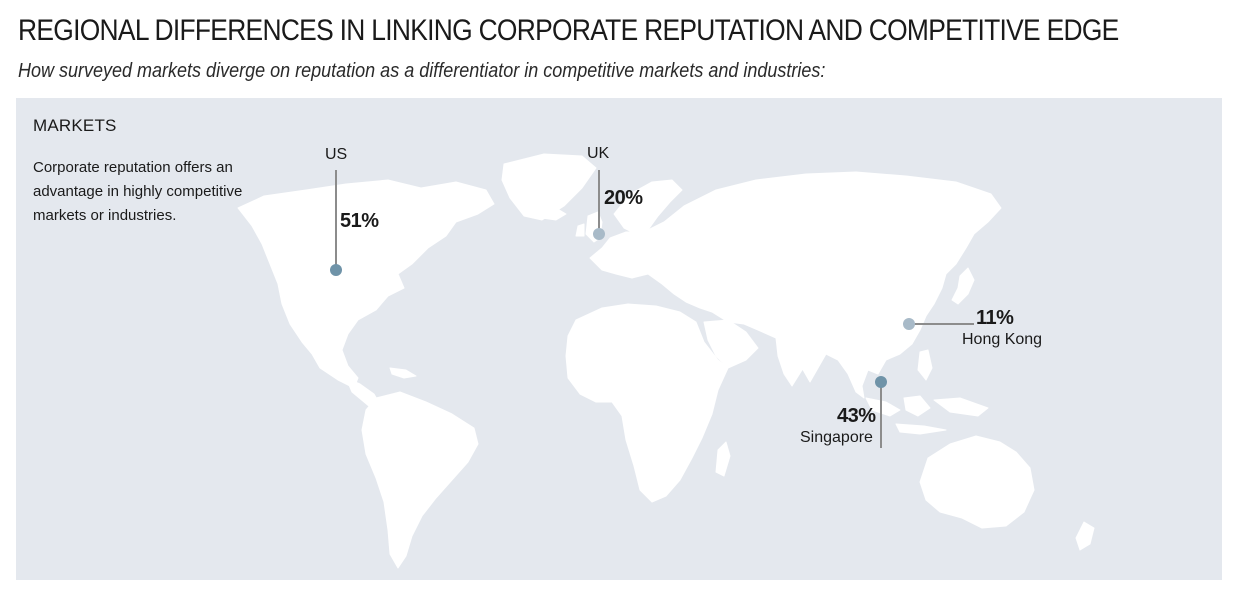 The image size is (1242, 608). Describe the element at coordinates (599, 234) in the screenshot. I see `uk-marker` at that location.